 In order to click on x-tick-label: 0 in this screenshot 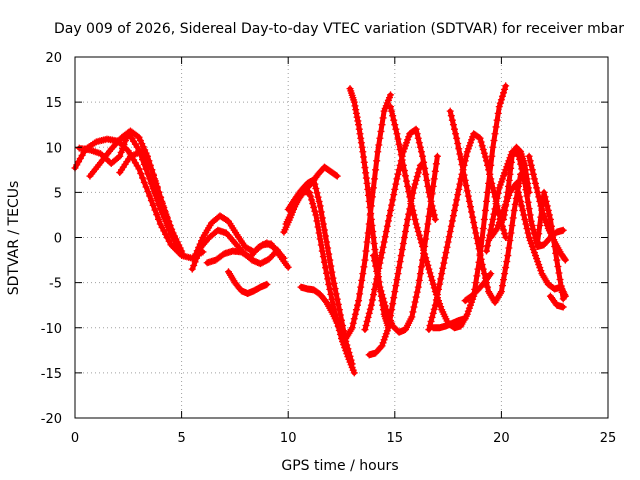, I will do `click(75, 438)`.